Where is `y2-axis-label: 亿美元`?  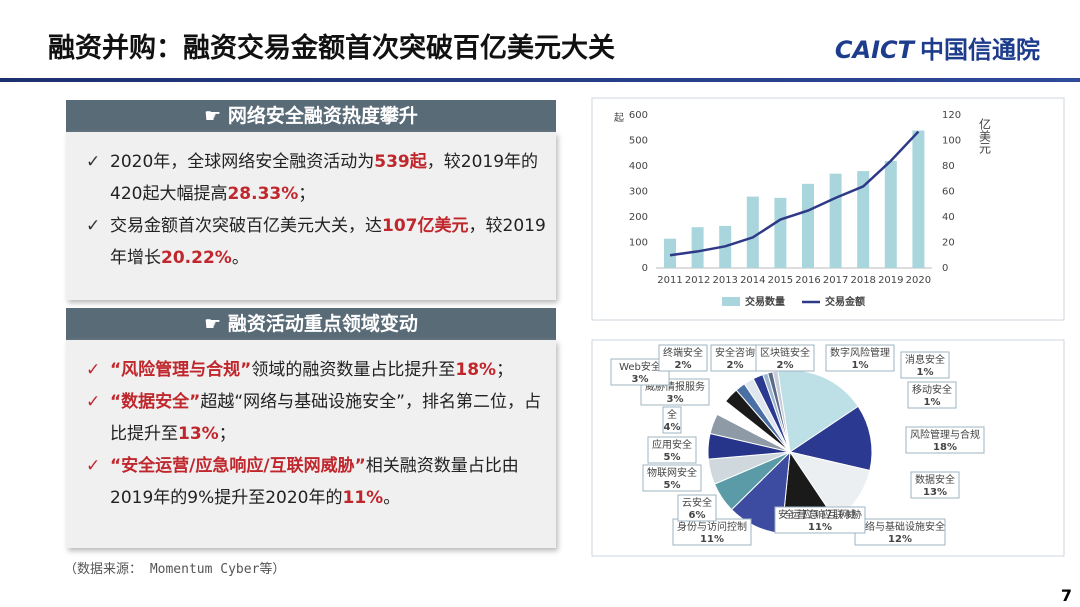 y2-axis-label: 亿美元 is located at coordinates (985, 136).